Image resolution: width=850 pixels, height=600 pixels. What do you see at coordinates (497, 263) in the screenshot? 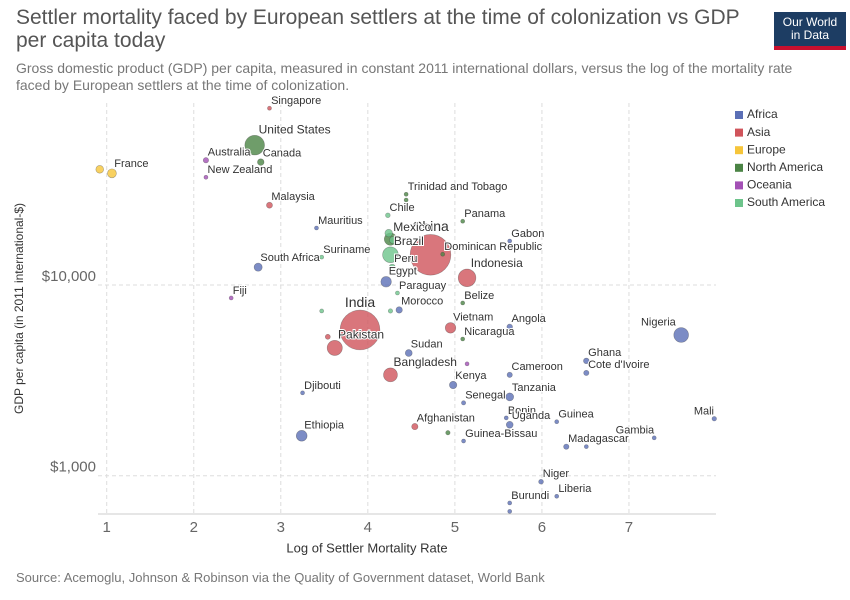
I see `point-label: Indonesia` at bounding box center [497, 263].